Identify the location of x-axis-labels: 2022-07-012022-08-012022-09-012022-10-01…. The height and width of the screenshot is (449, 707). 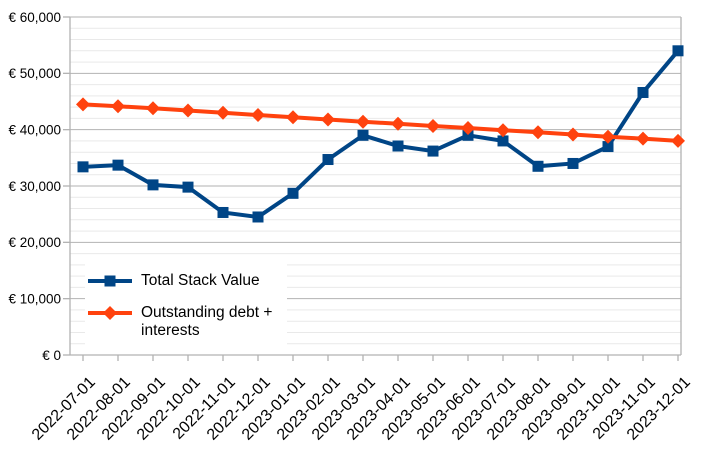
(361, 409).